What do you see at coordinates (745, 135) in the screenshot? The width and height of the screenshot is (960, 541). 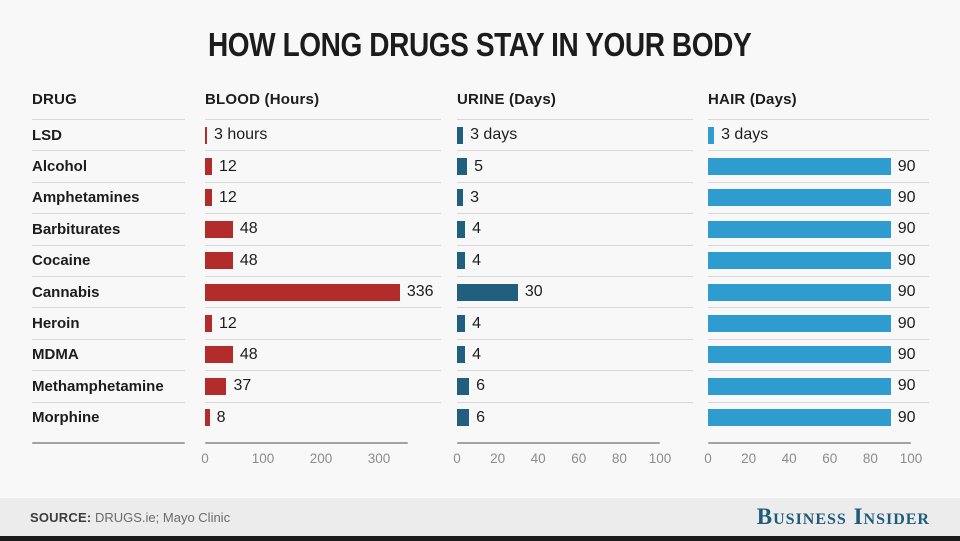 I see `bar-value-label: 3 days` at bounding box center [745, 135].